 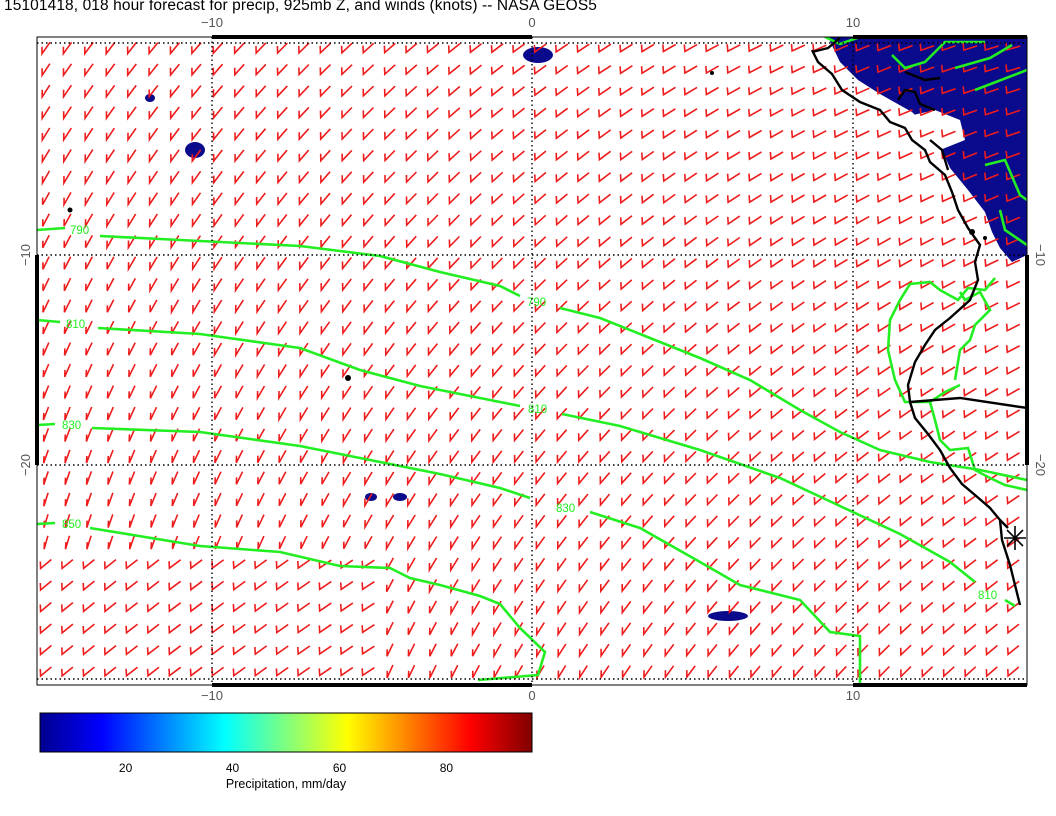 I want to click on south-america-coast, so click(x=916, y=327).